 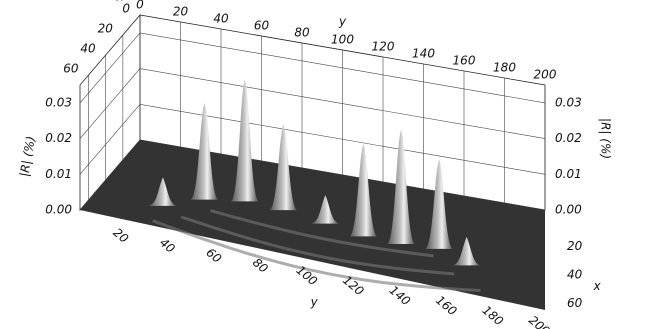 What do you see at coordinates (568, 102) in the screenshot?
I see `right-z-tick-label: 0.03` at bounding box center [568, 102].